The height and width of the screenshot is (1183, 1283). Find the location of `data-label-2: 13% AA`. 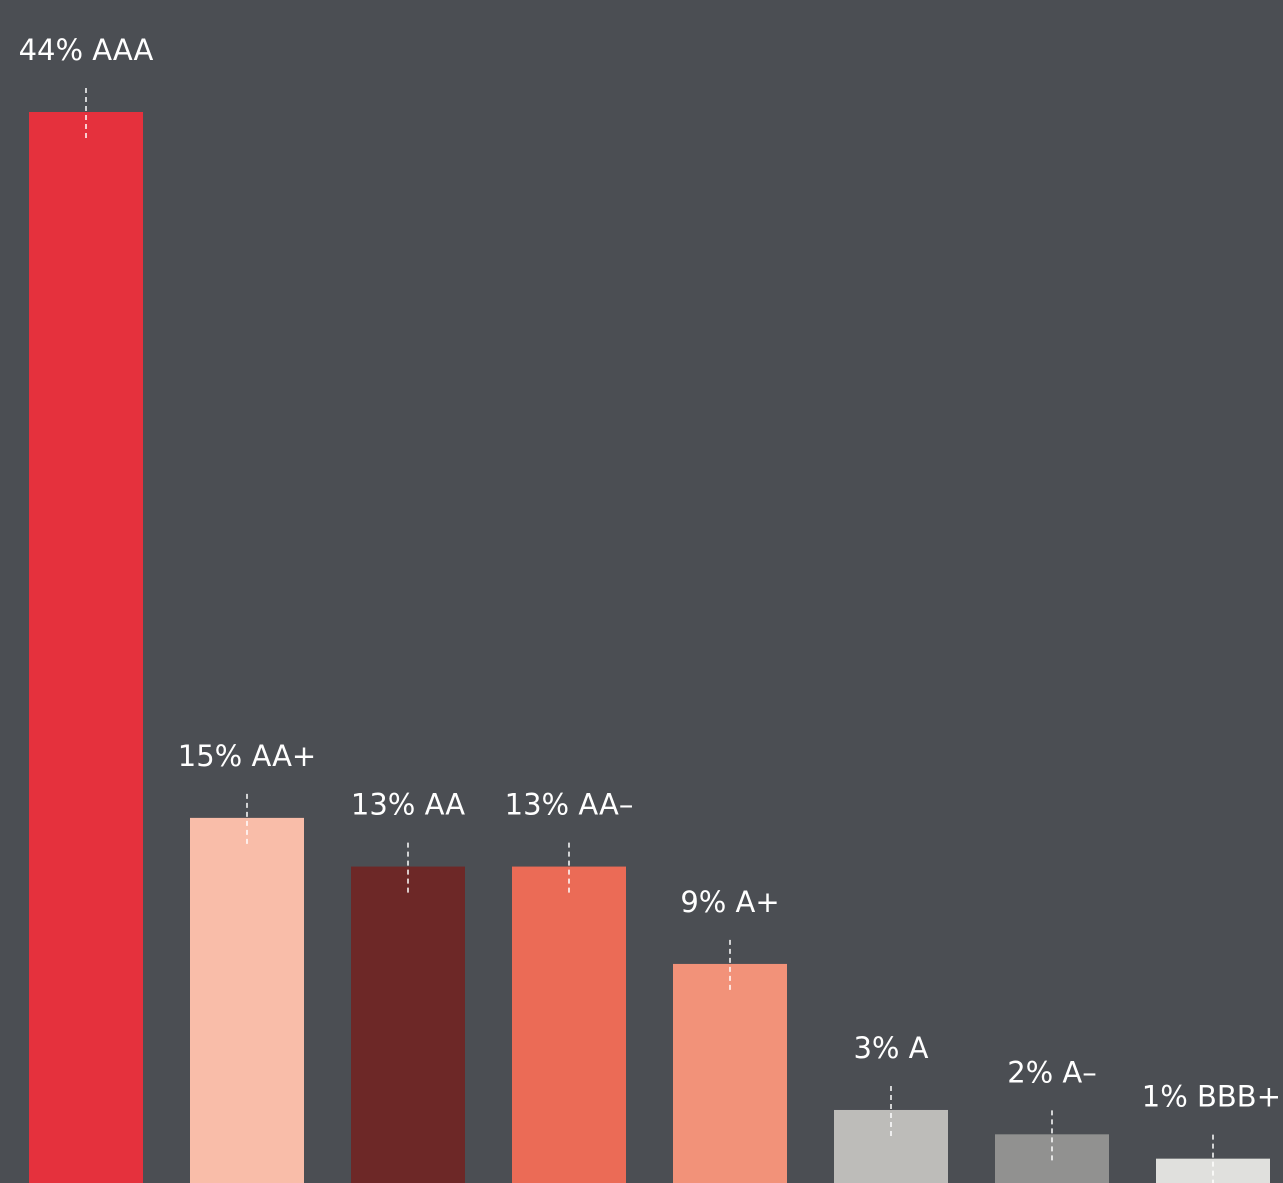

data-label-2: 13% AA is located at coordinates (408, 805).